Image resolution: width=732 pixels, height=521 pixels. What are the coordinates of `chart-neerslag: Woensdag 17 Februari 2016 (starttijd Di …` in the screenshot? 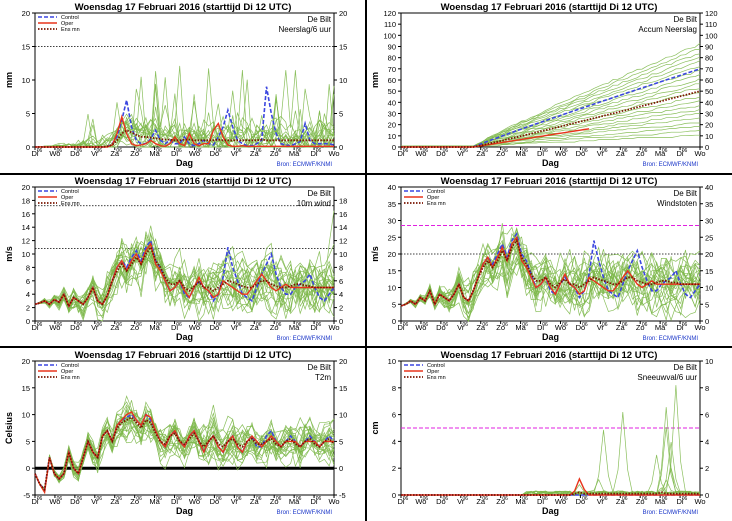 It's located at (175, 85).